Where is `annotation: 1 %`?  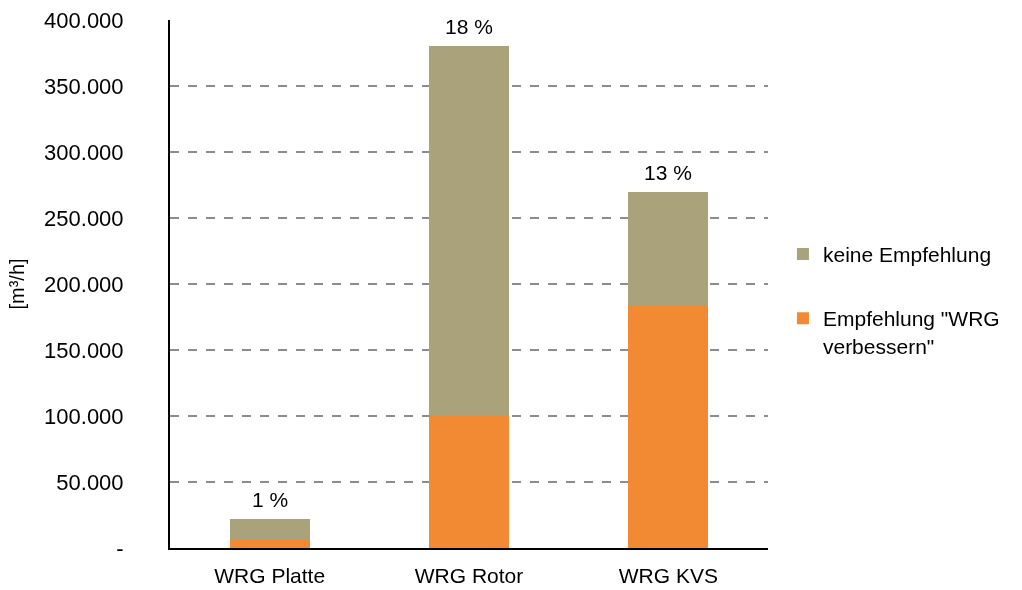
annotation: 1 % is located at coordinates (270, 499).